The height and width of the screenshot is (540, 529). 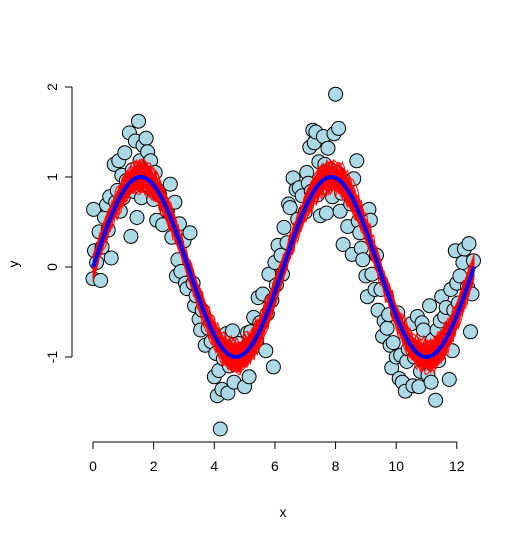 I want to click on y-tick-label: 0, so click(x=52, y=267).